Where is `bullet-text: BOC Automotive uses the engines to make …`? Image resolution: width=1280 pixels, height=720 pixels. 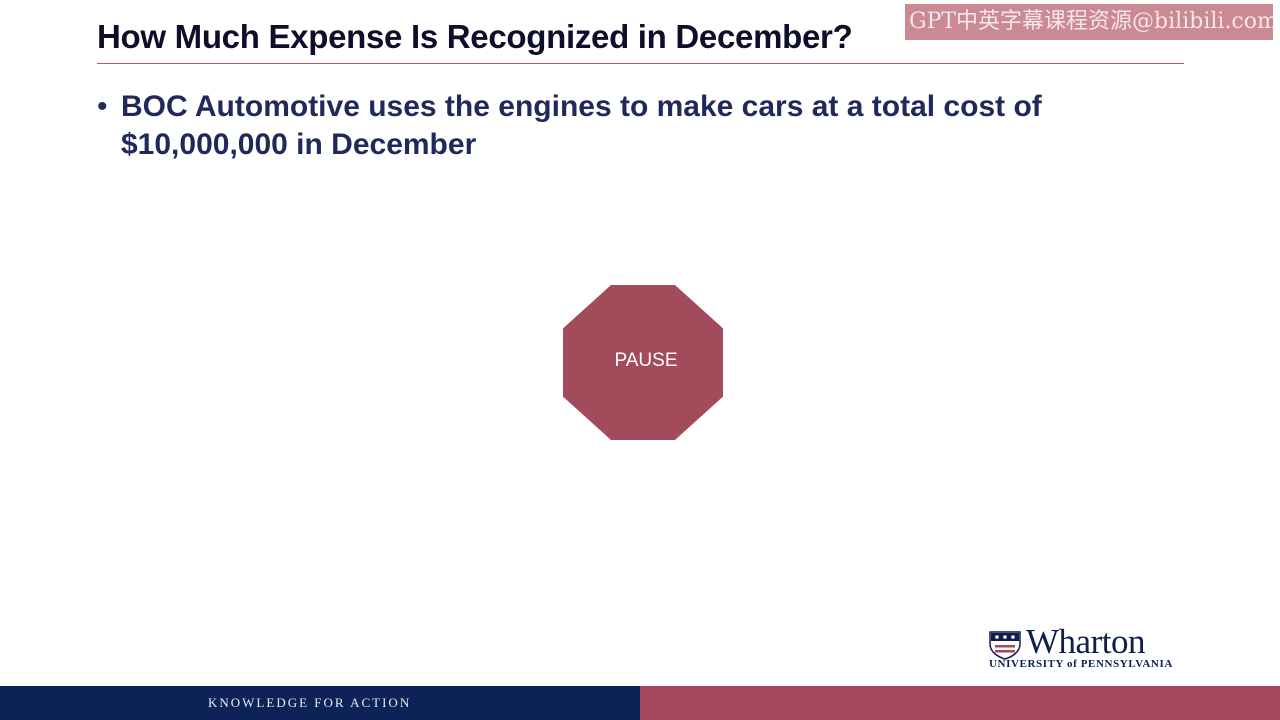
bullet-text: BOC Automotive uses the engines to make … is located at coordinates (581, 125).